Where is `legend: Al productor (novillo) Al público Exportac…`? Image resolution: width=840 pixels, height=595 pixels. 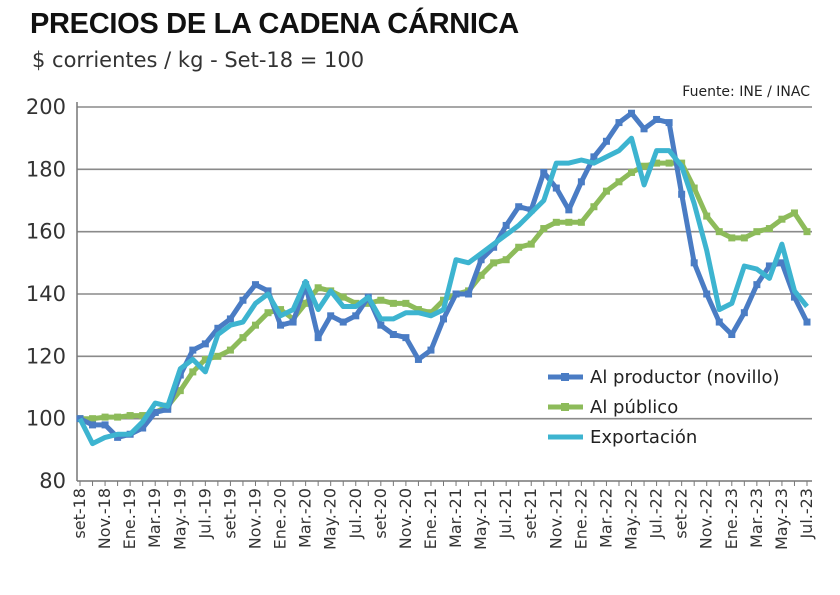 legend: Al productor (novillo) Al público Exportac… is located at coordinates (664, 407).